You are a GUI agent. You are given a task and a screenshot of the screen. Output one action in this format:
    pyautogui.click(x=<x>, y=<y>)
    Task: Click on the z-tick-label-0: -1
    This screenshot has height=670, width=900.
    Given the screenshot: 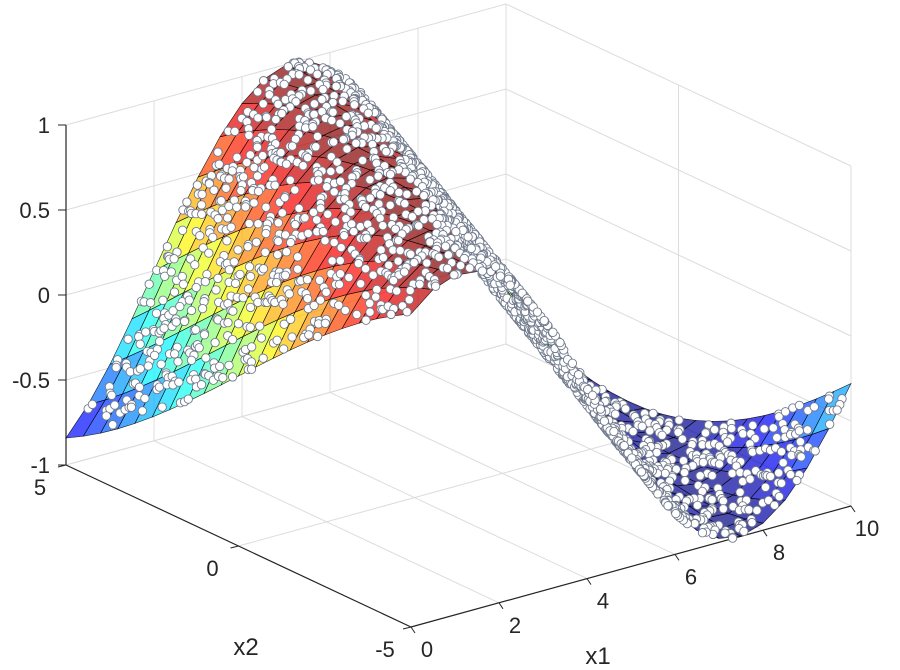 What is the action you would take?
    pyautogui.click(x=40, y=465)
    